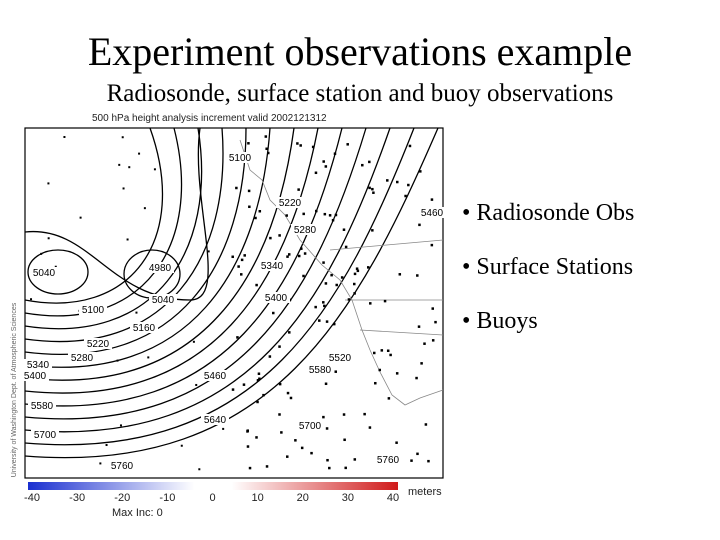 The height and width of the screenshot is (540, 720). I want to click on contour-label: 5460, so click(215, 376).